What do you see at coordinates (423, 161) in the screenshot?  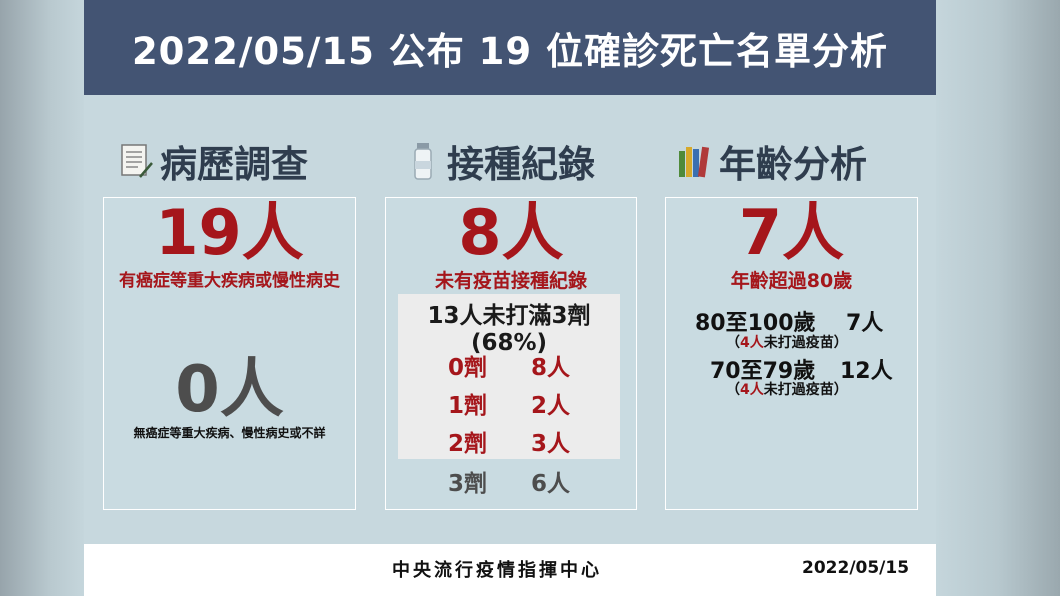 I see `vaccine-vial-icon` at bounding box center [423, 161].